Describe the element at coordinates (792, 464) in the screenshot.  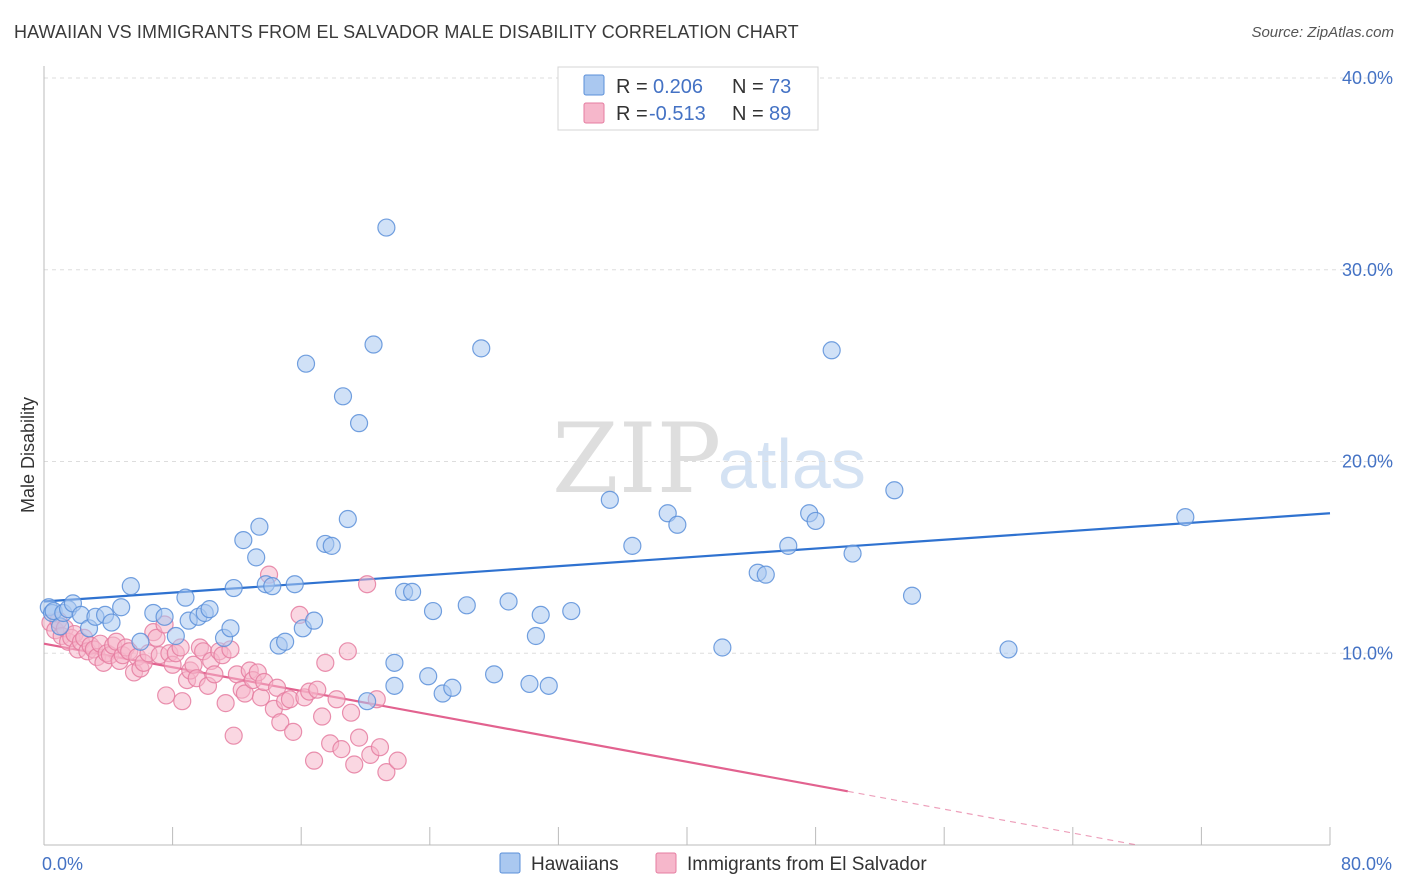
I see `watermark-atlas: atlas` at that location.